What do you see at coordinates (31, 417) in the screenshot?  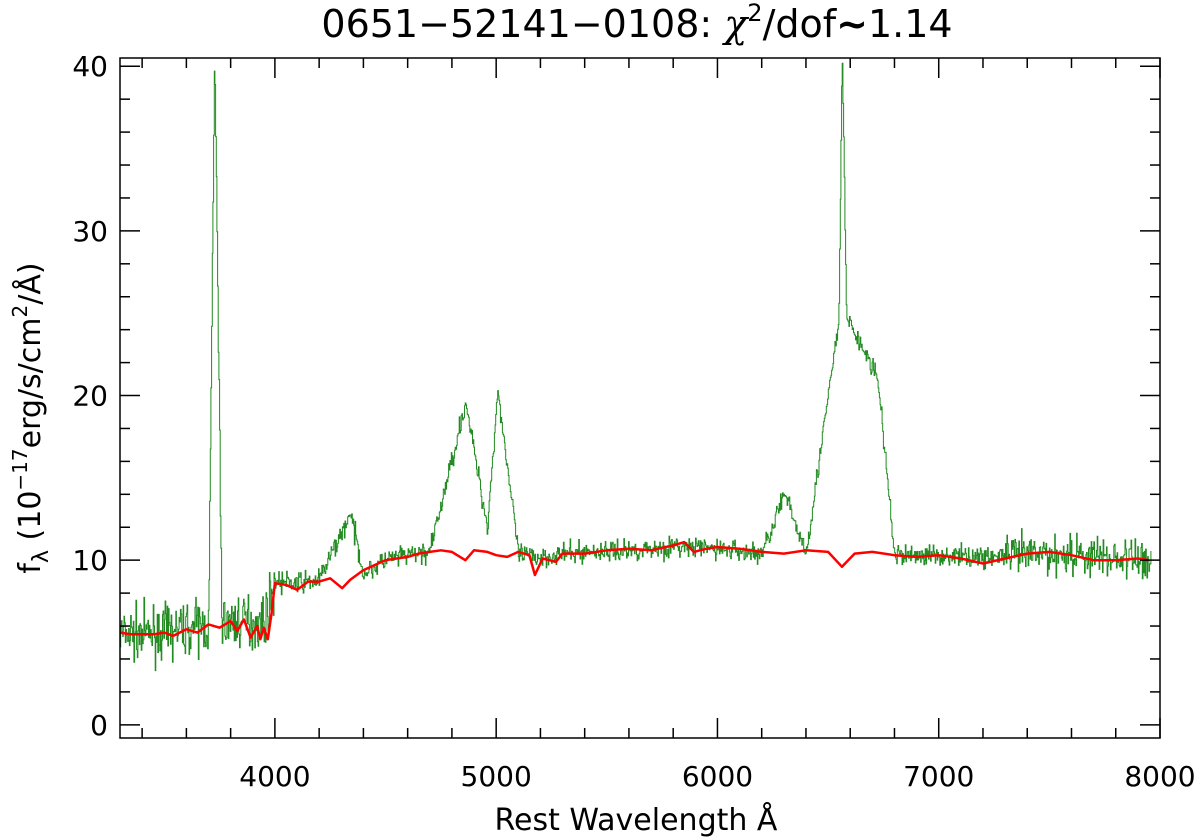 I see `y-axis-label: fλ (10−17erg/s/cm2/Å)` at bounding box center [31, 417].